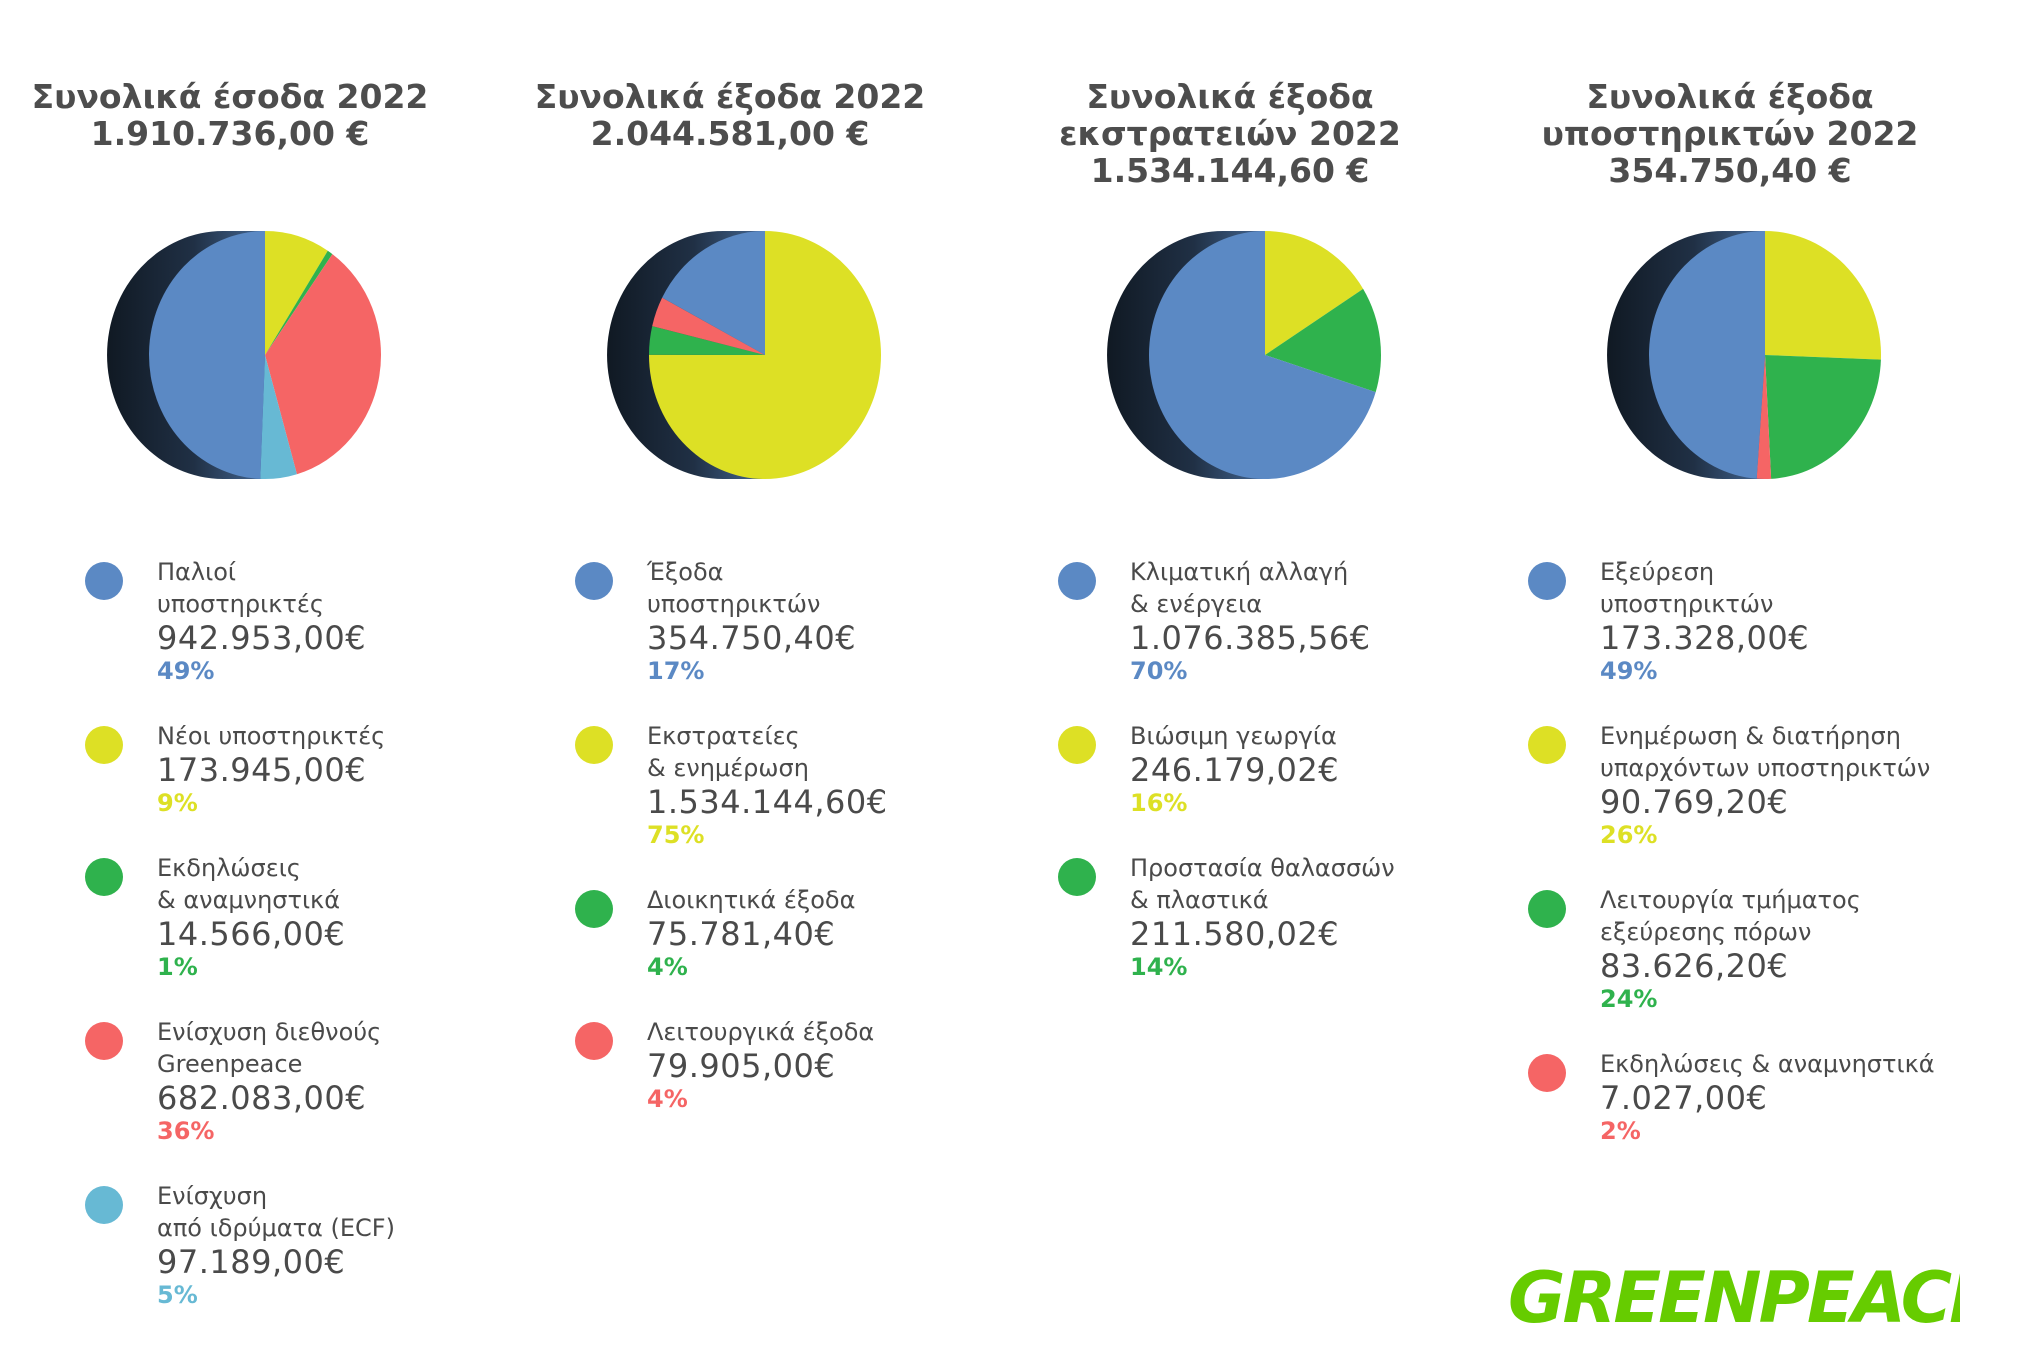 The height and width of the screenshot is (1360, 2017). Describe the element at coordinates (1300, 769) in the screenshot. I see `legend-text: Βιώσιμη γεωργία 246.179,02€ 16%` at that location.